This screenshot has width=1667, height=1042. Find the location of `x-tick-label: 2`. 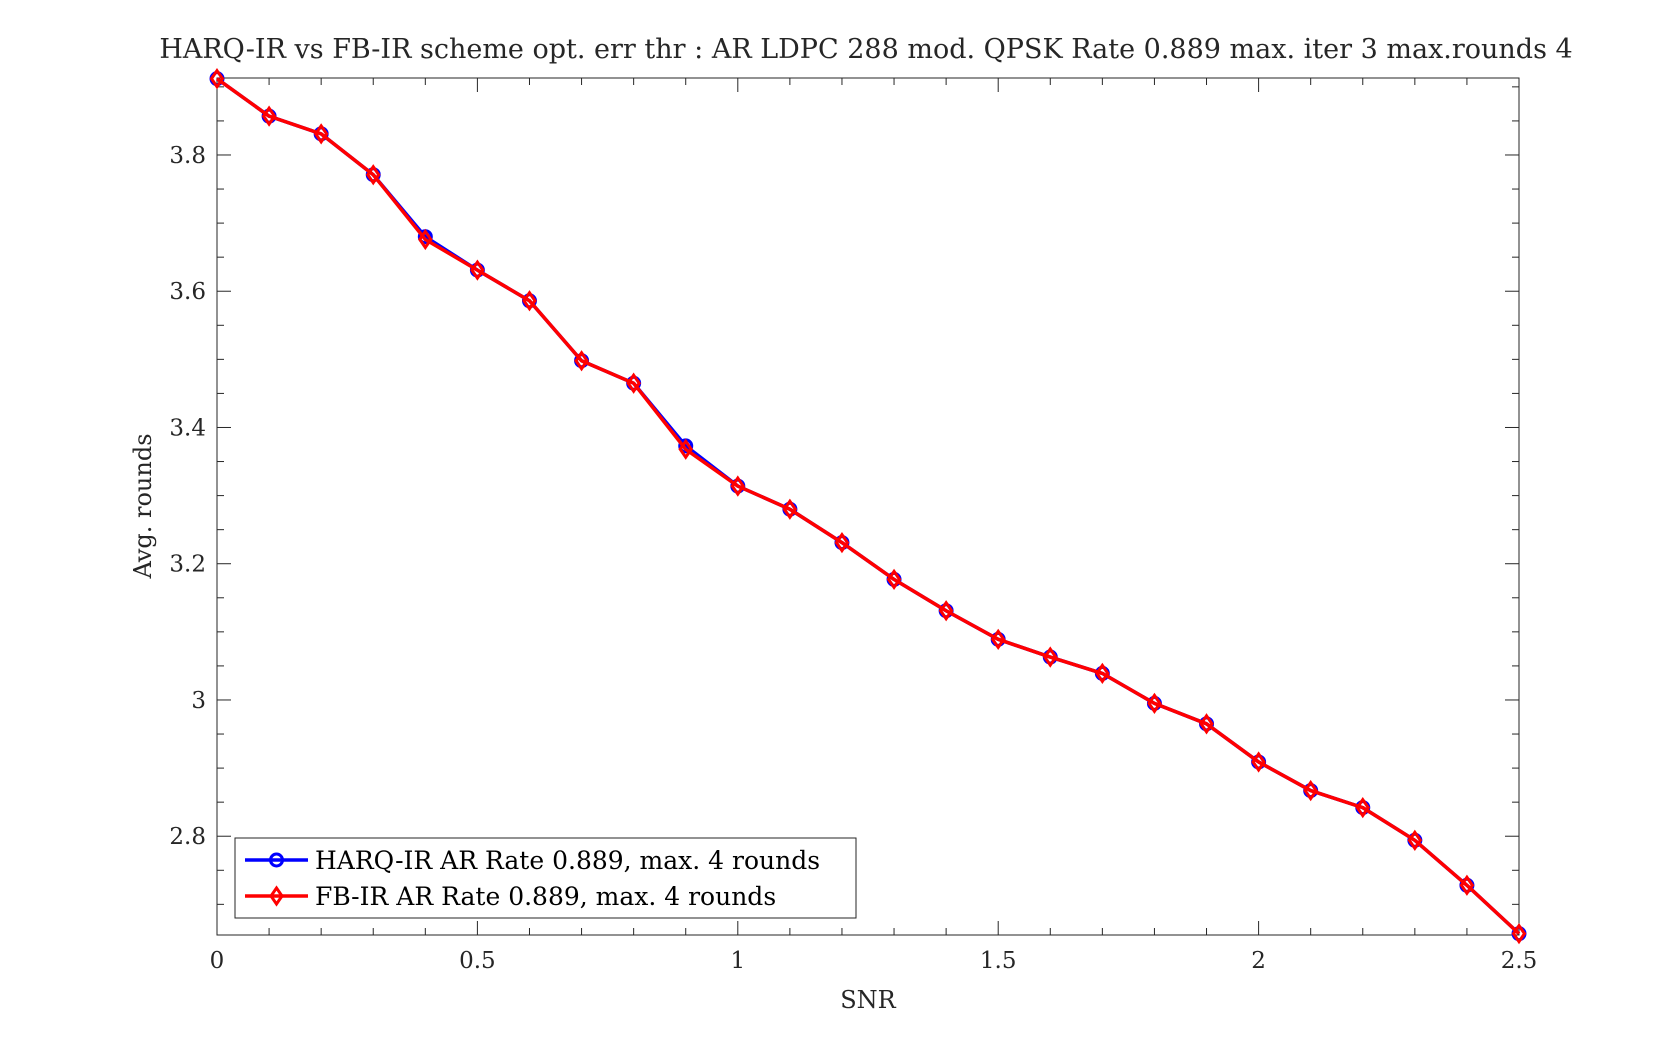

x-tick-label: 2 is located at coordinates (1258, 961).